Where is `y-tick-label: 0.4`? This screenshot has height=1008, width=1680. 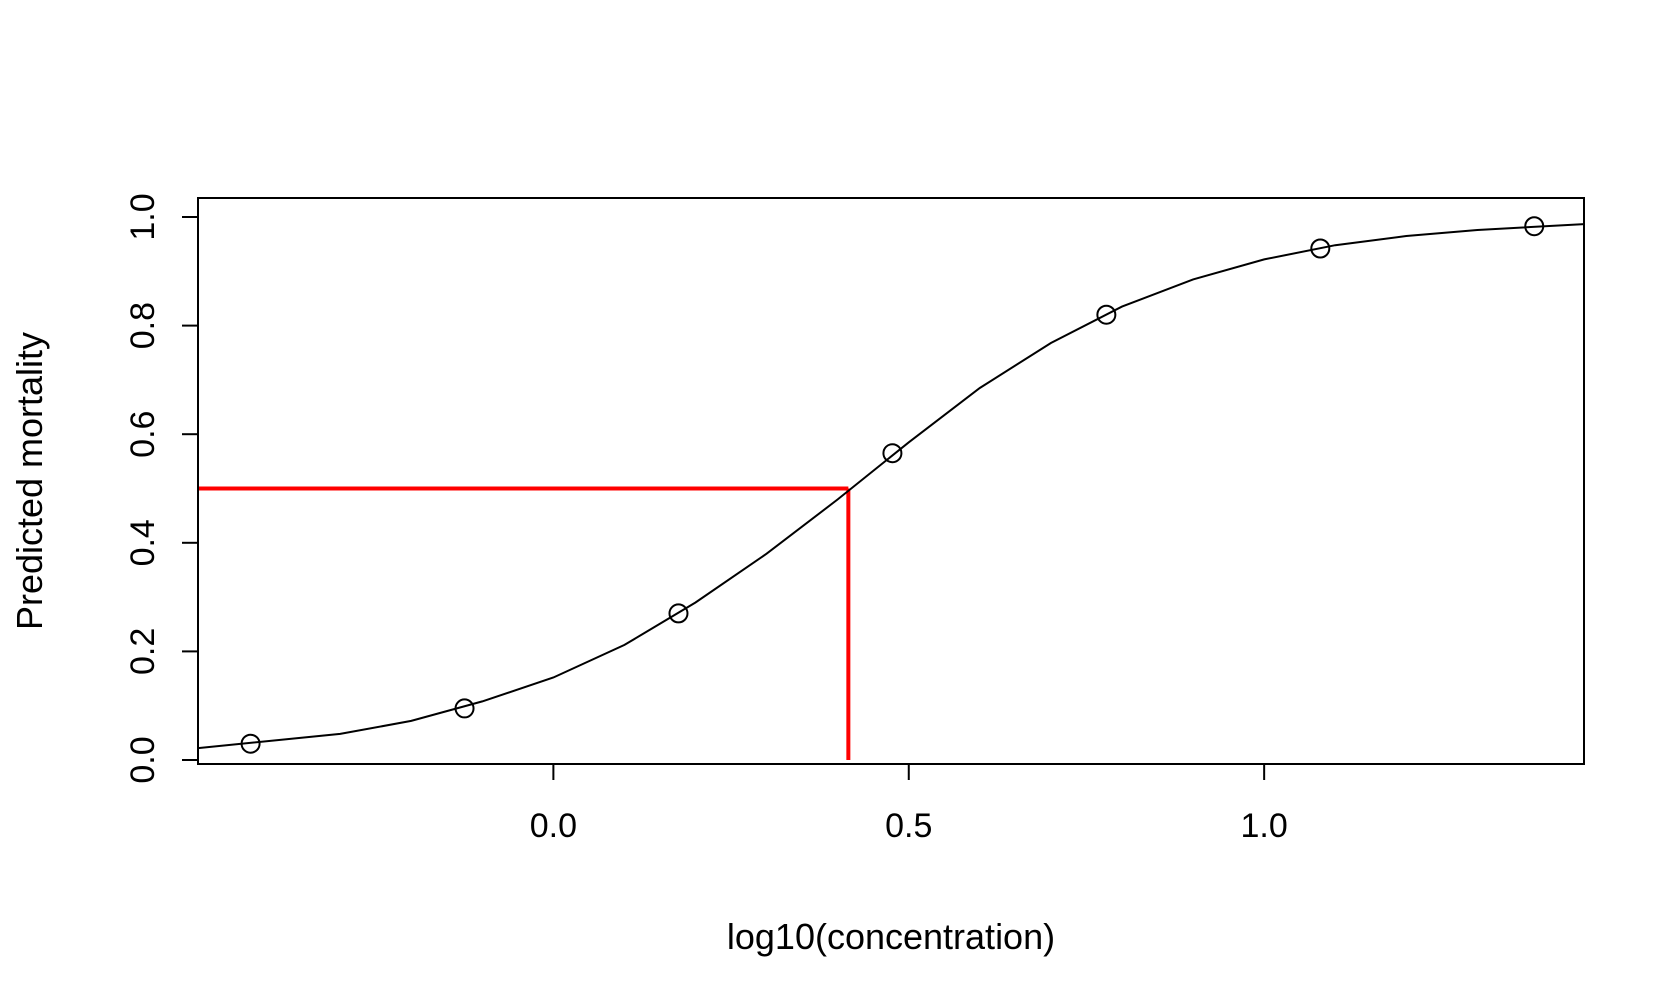
y-tick-label: 0.4 is located at coordinates (143, 542).